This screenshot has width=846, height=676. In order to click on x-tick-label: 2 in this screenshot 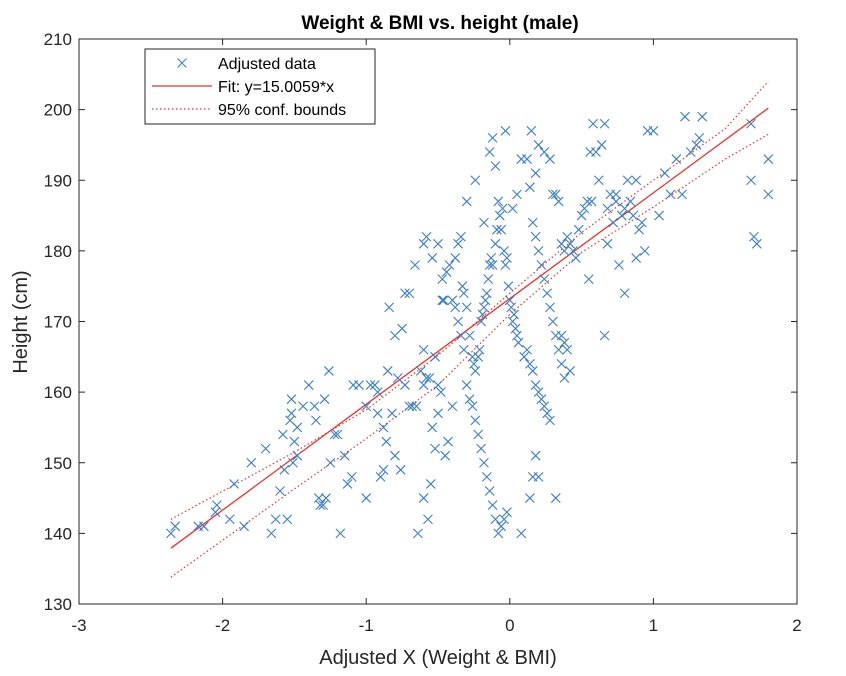, I will do `click(796, 625)`.